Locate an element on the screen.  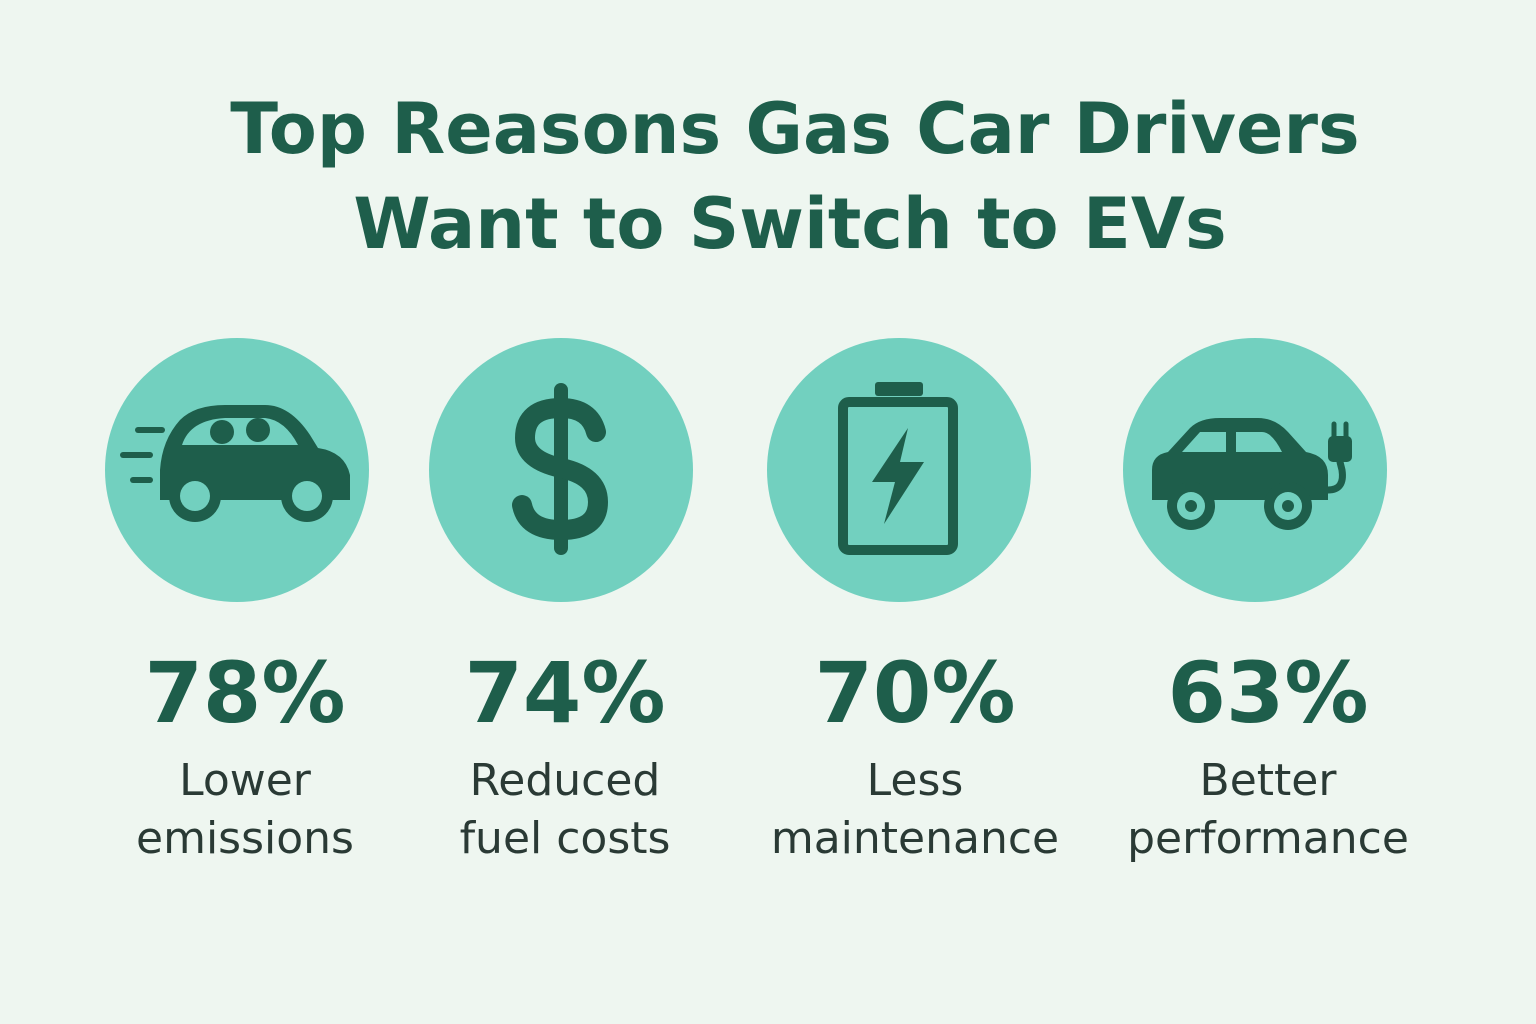
fuel-cost-icon is located at coordinates (561, 470).